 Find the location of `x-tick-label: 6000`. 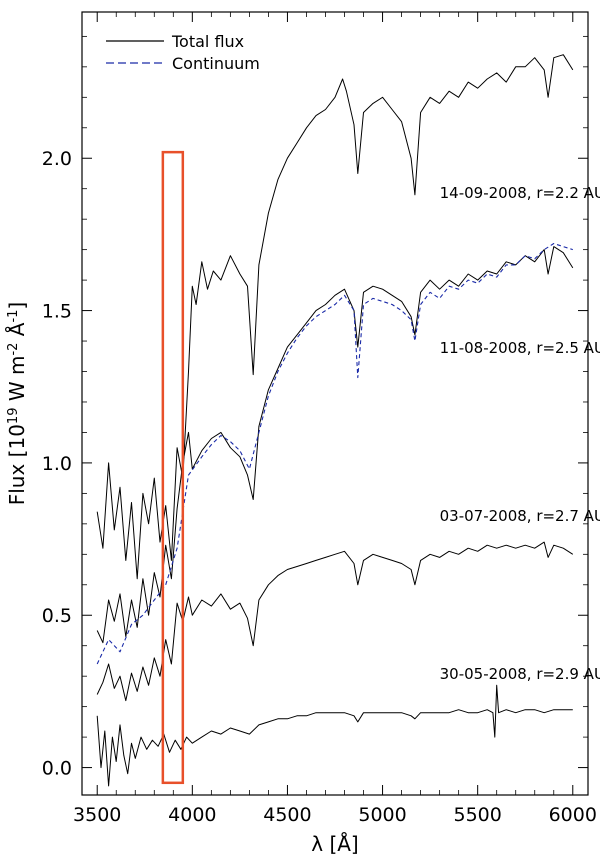

x-tick-label: 6000 is located at coordinates (573, 815).